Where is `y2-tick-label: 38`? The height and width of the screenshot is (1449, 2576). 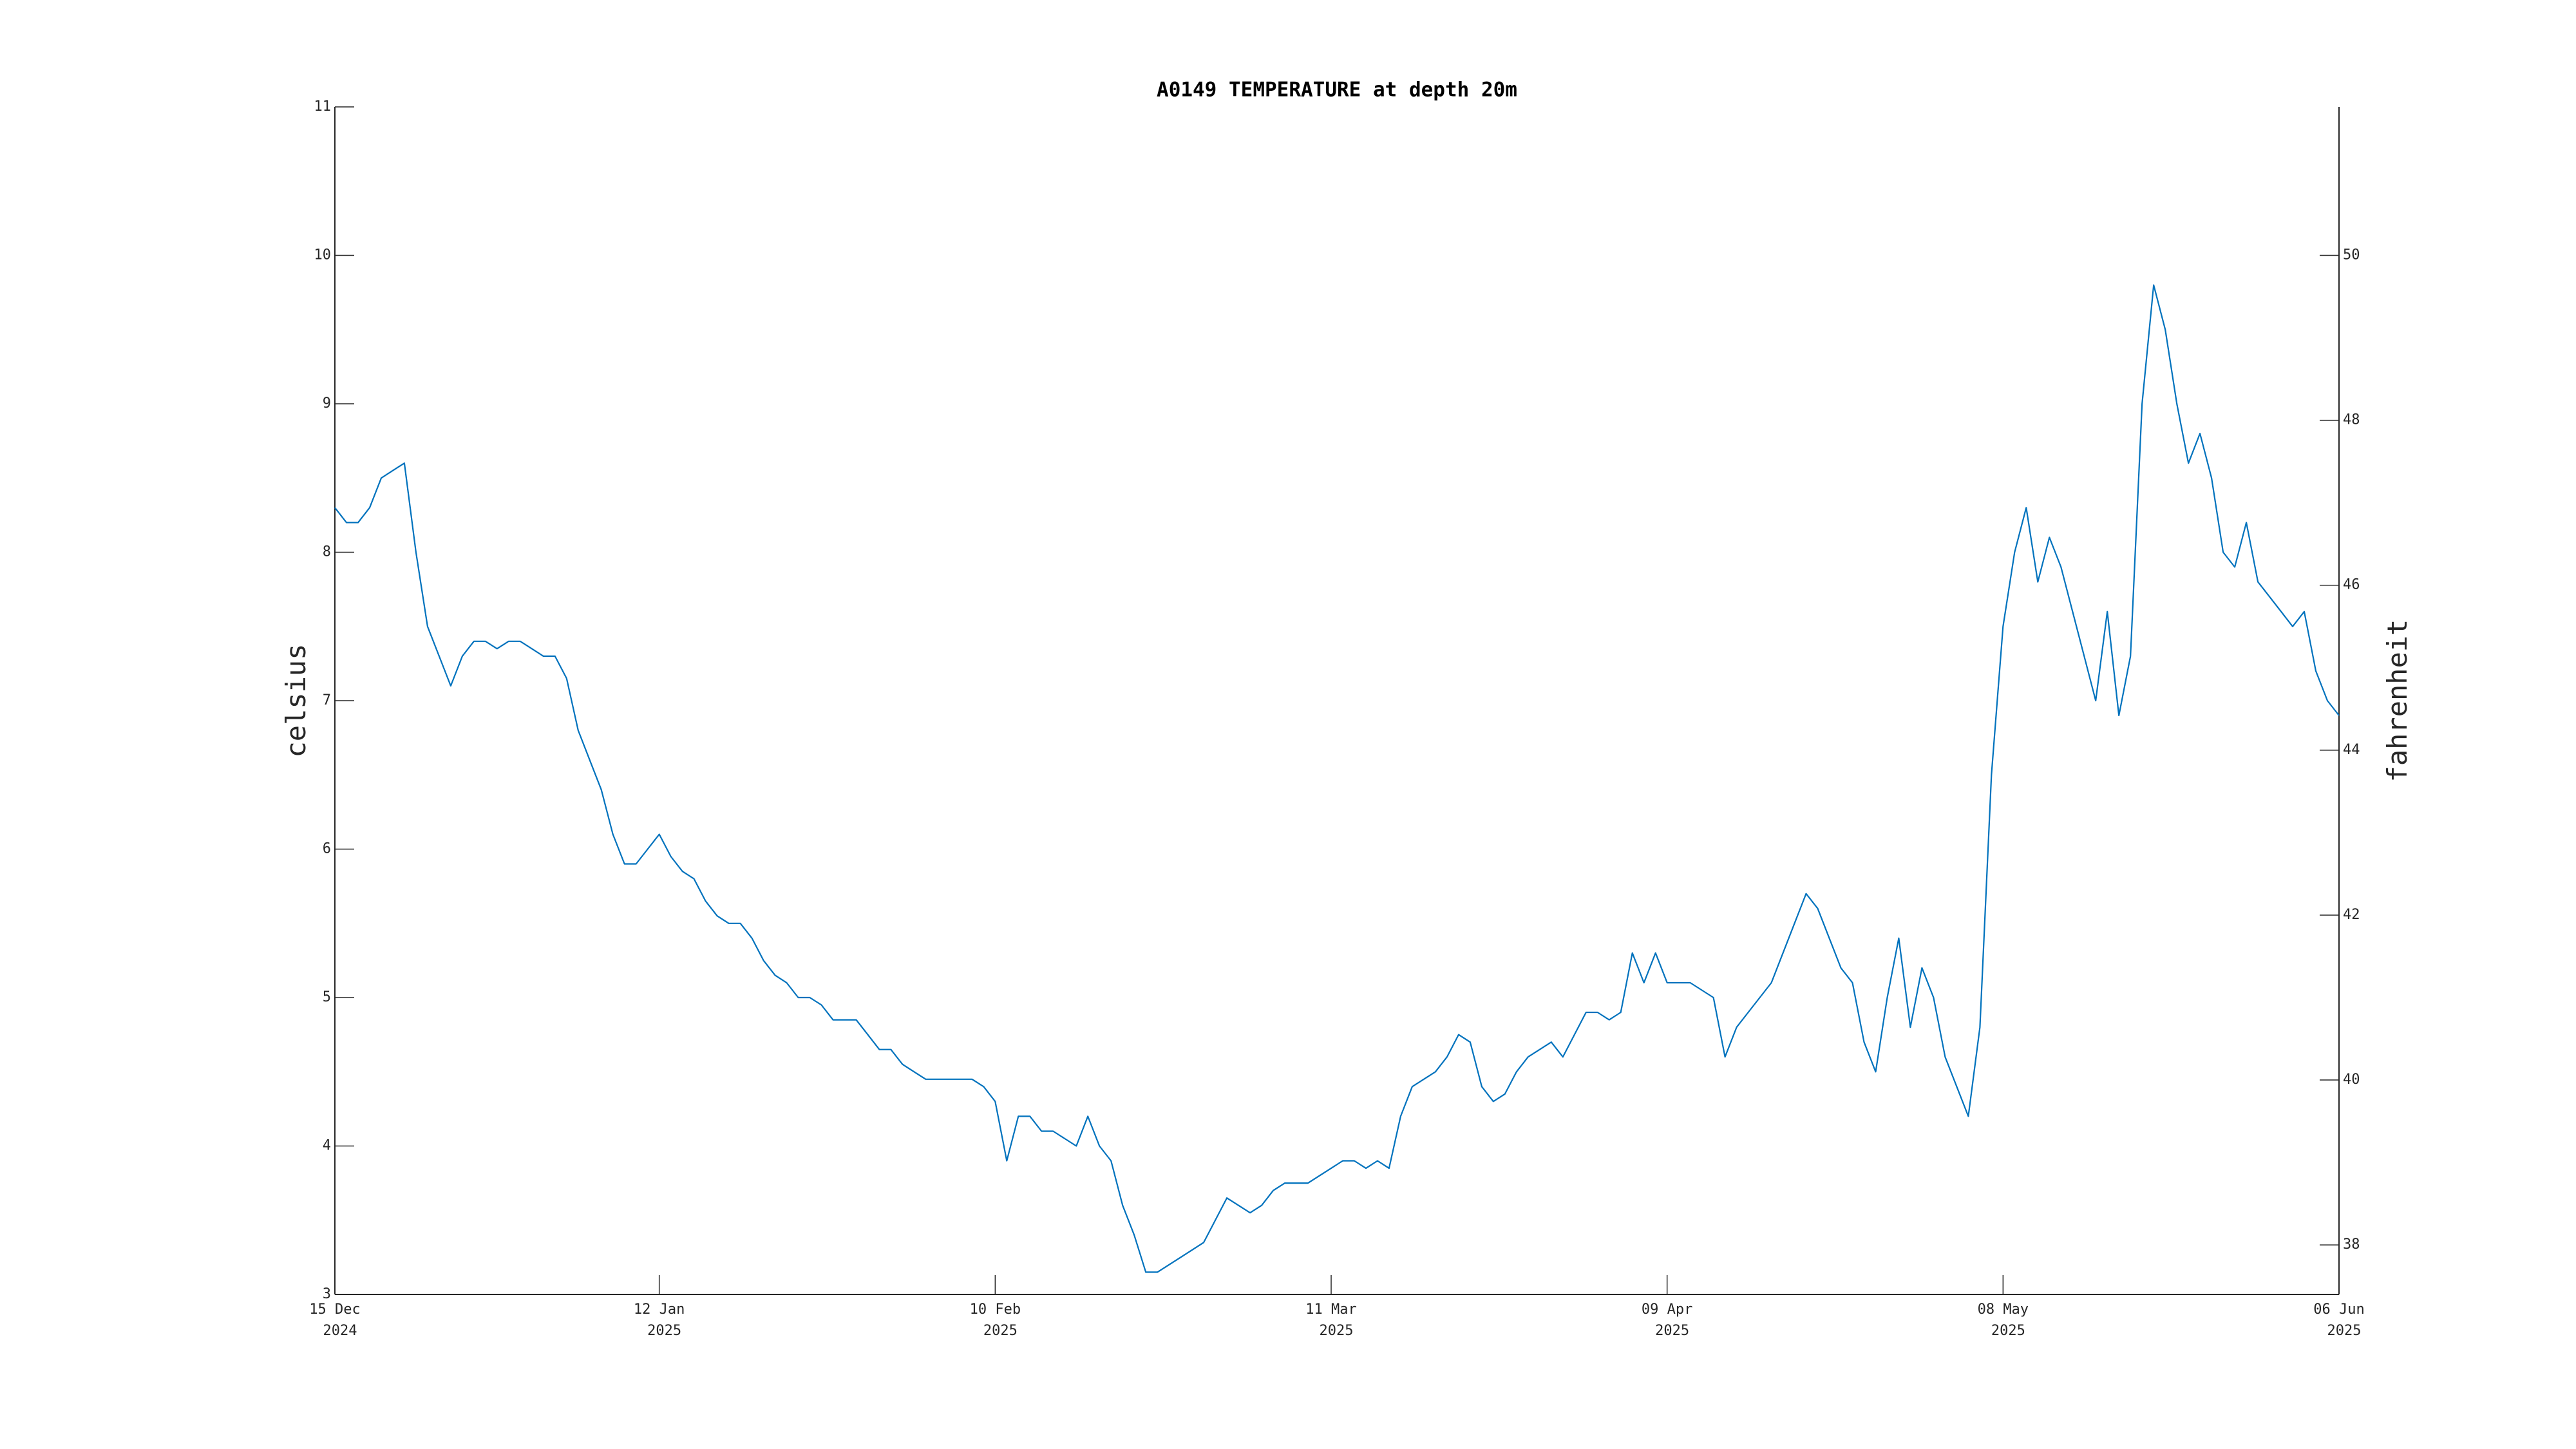 y2-tick-label: 38 is located at coordinates (2351, 1244).